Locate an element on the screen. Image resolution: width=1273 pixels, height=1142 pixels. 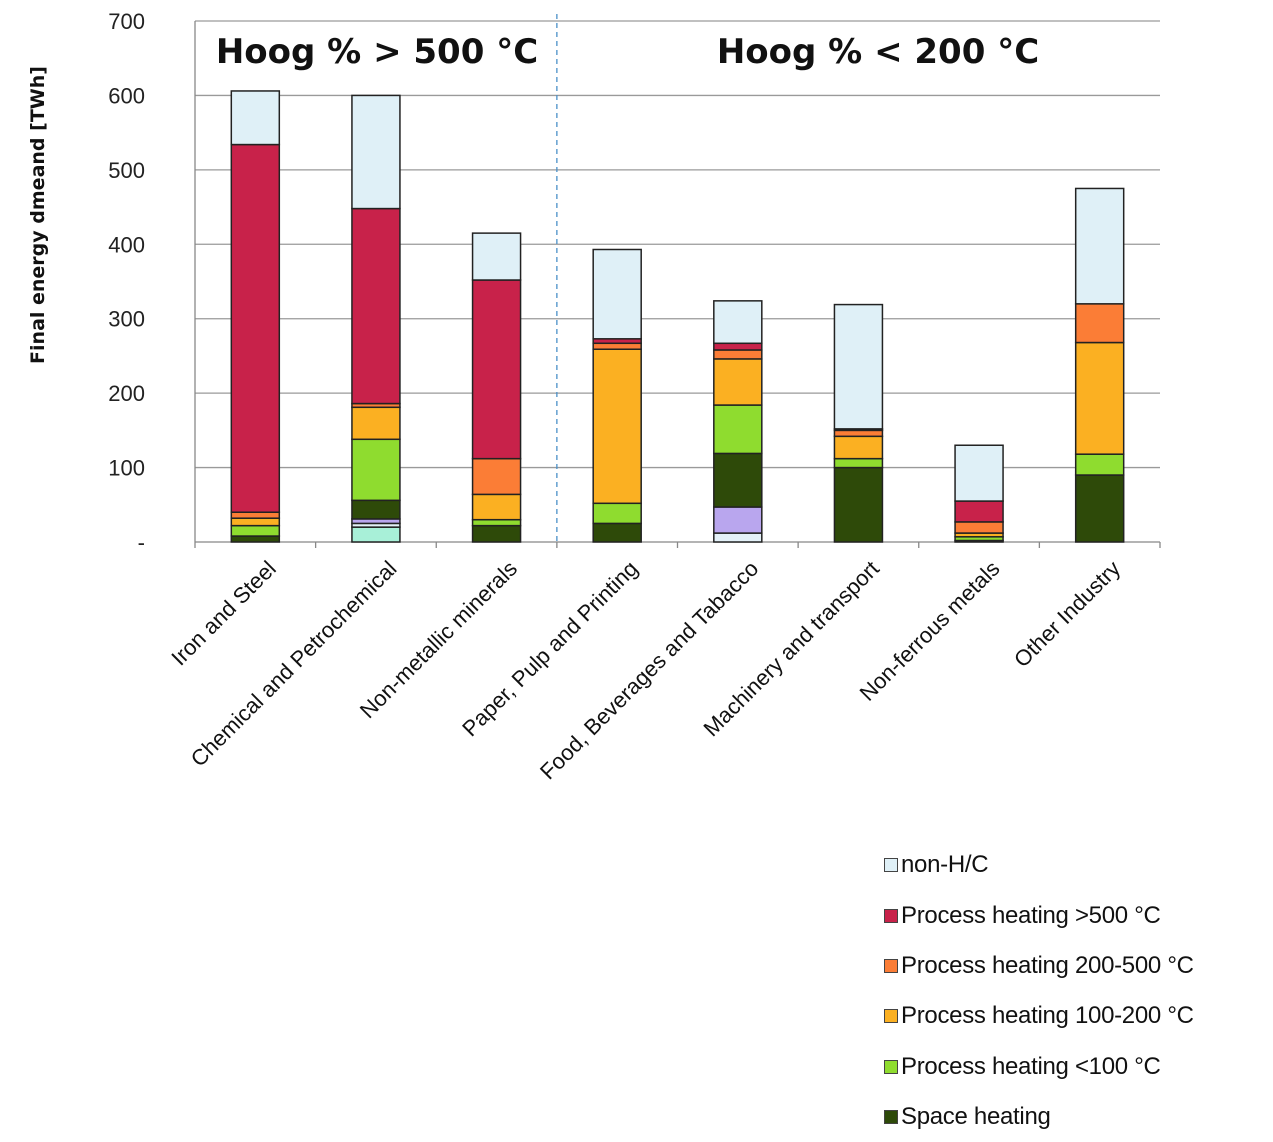
legend-label: Process heating <100 °C is located at coordinates (1031, 1066).